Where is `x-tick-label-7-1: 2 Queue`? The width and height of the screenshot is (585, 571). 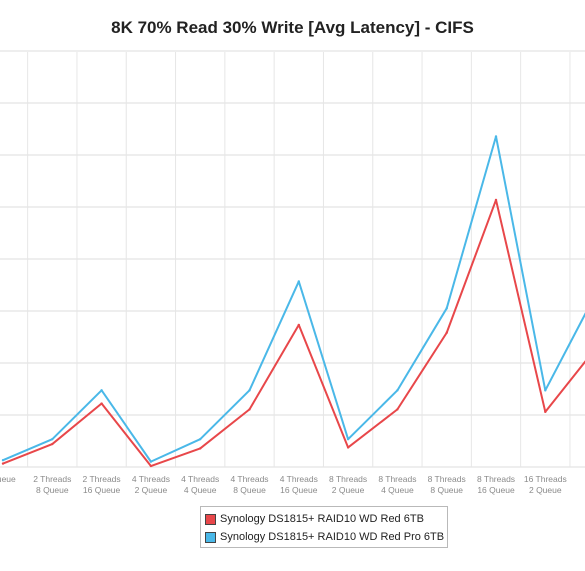
x-tick-label-7-1: 2 Queue is located at coordinates (348, 490).